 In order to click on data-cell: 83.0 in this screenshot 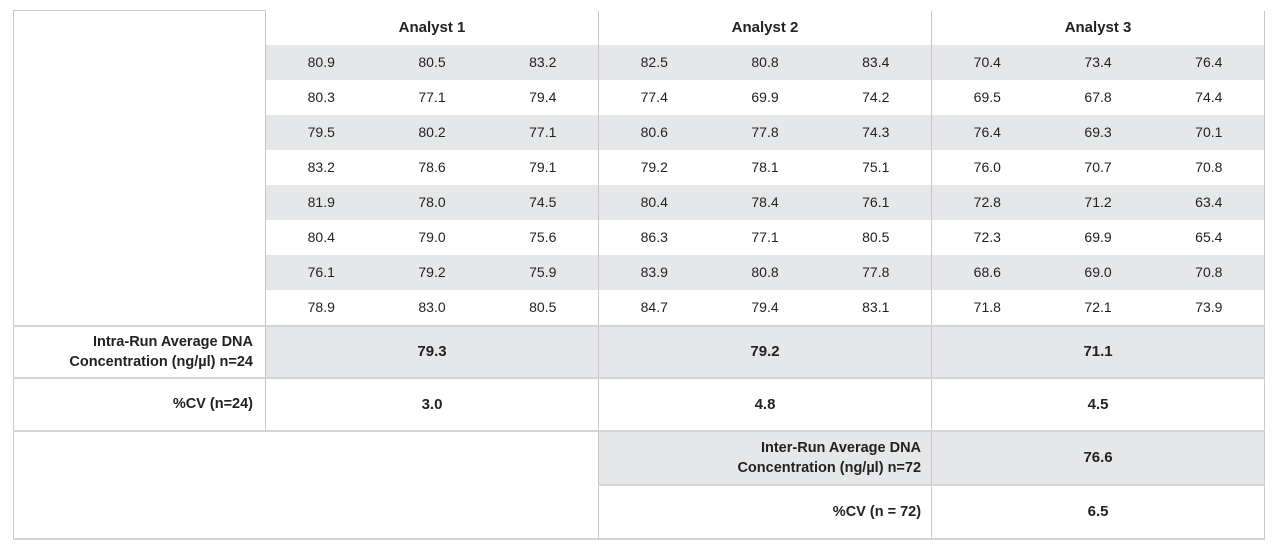, I will do `click(432, 307)`.